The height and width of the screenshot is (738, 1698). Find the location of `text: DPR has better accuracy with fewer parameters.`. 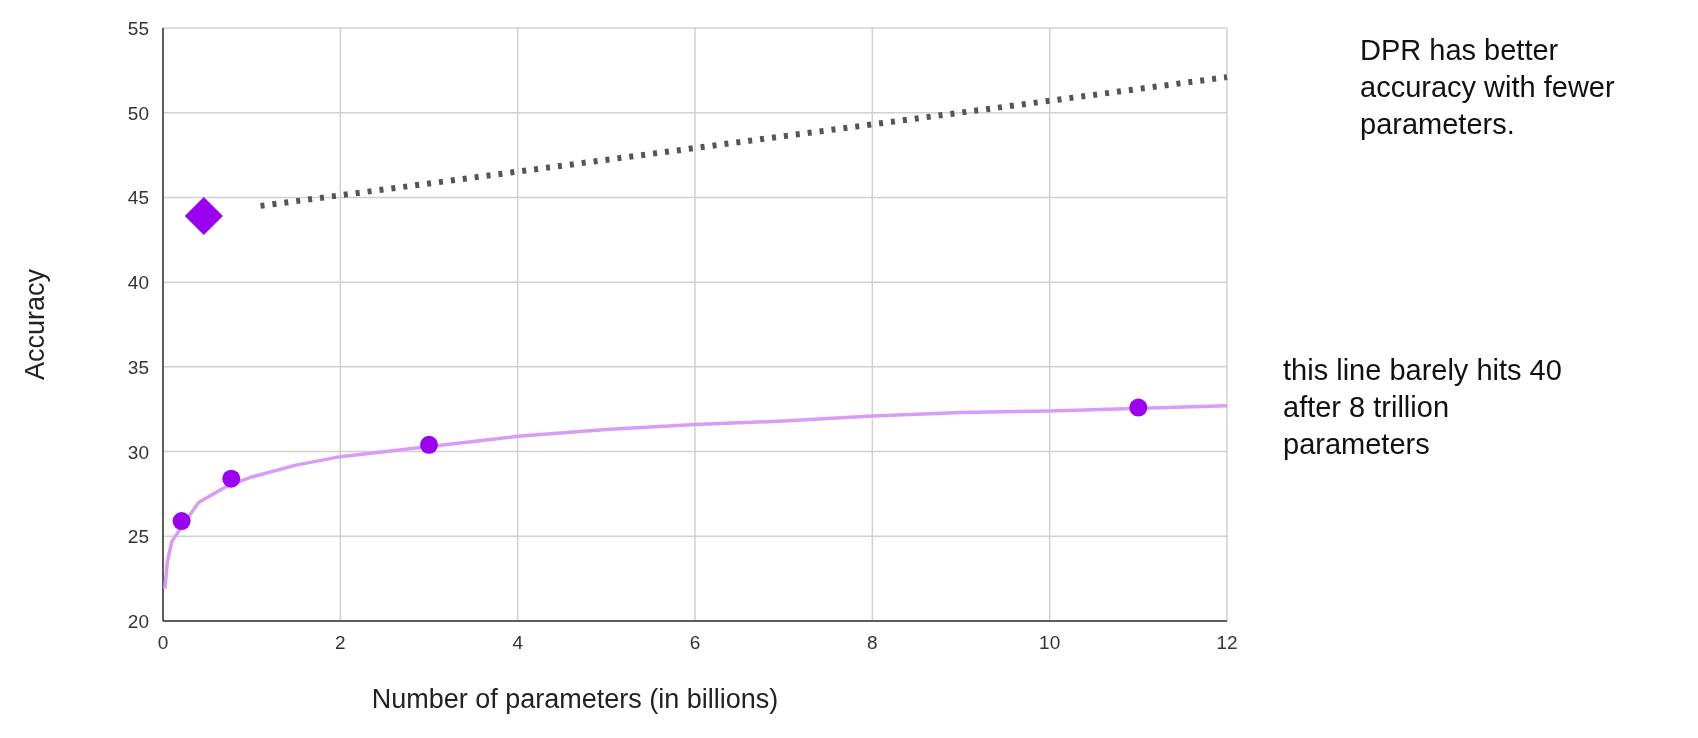

text: DPR has better accuracy with fewer parameters. is located at coordinates (1487, 87).